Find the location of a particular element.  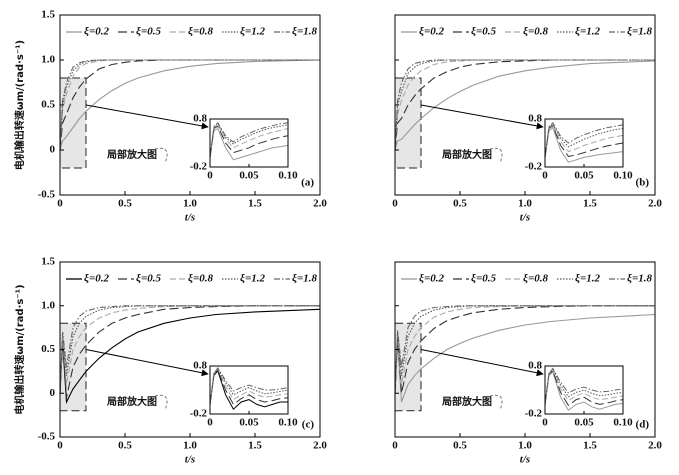

panel-label: (d) is located at coordinates (643, 425).